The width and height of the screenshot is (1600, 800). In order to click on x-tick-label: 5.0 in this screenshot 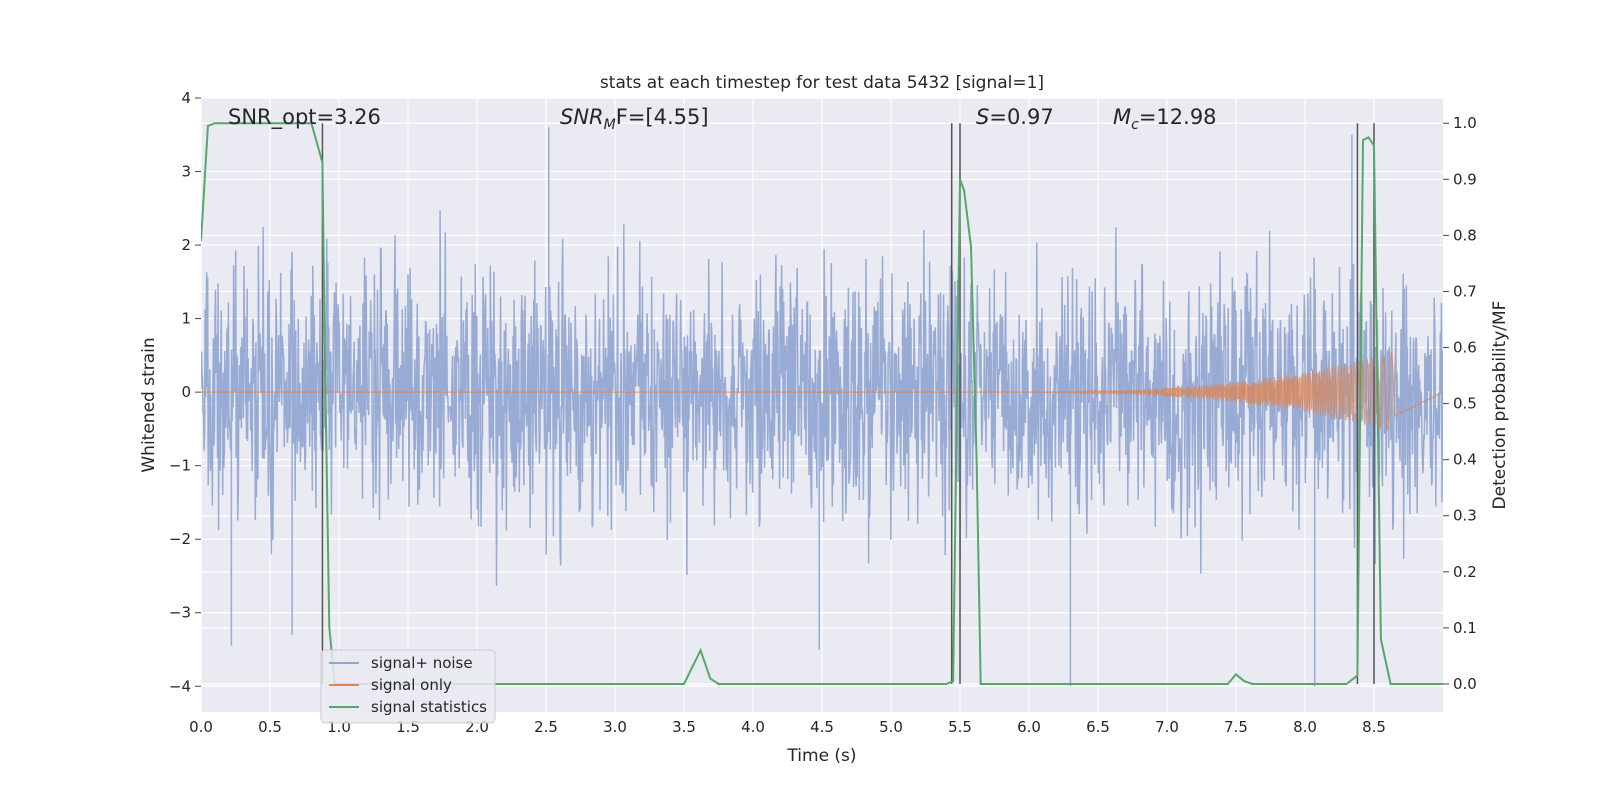, I will do `click(891, 727)`.